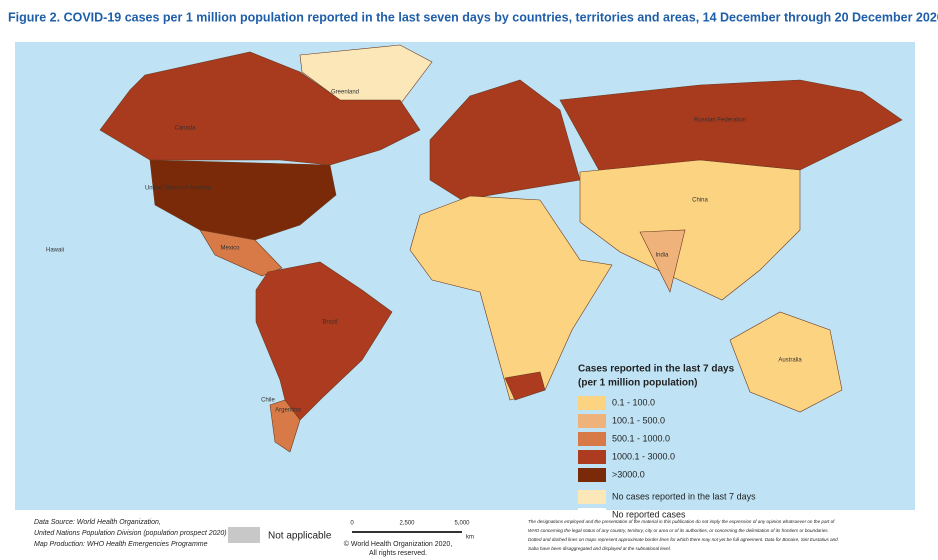 This screenshot has width=938, height=560. What do you see at coordinates (244, 535) in the screenshot?
I see `not-applicable-swatch` at bounding box center [244, 535].